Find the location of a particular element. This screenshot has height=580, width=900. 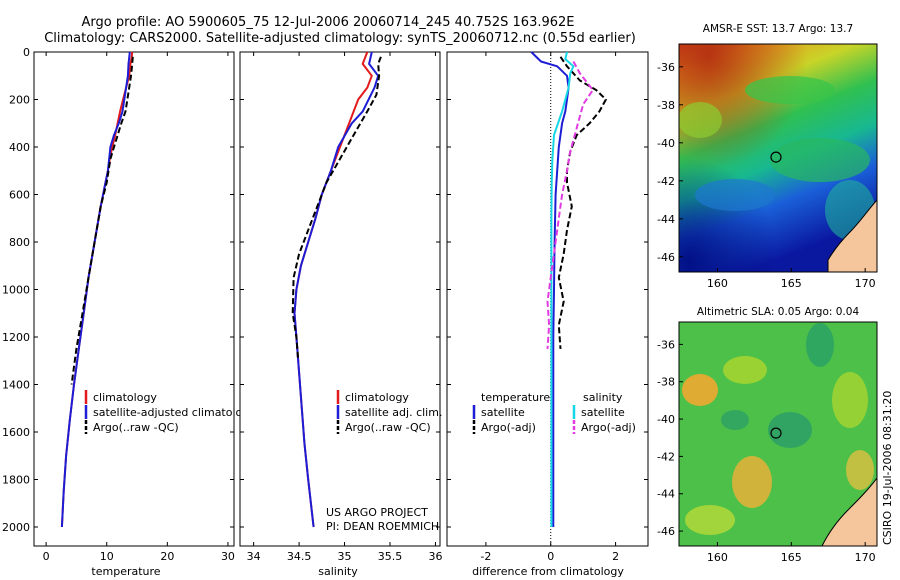

legend-label-temp-argo: Argo(-adj) is located at coordinates (508, 427).